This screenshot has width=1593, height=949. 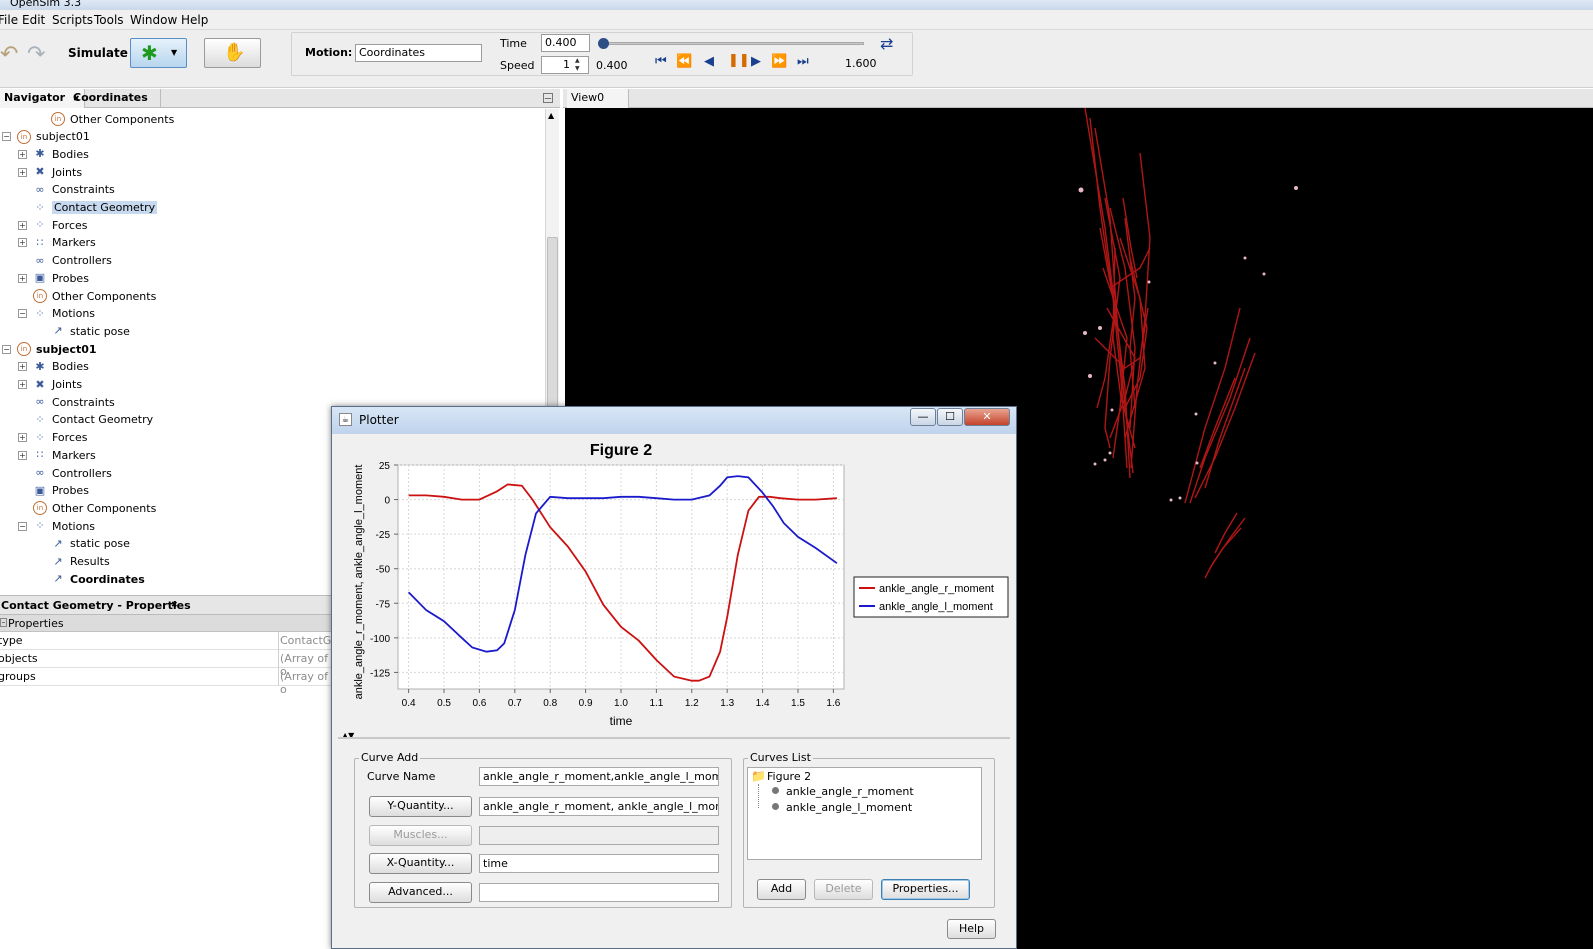 What do you see at coordinates (154, 20) in the screenshot?
I see `menu-window: Window` at bounding box center [154, 20].